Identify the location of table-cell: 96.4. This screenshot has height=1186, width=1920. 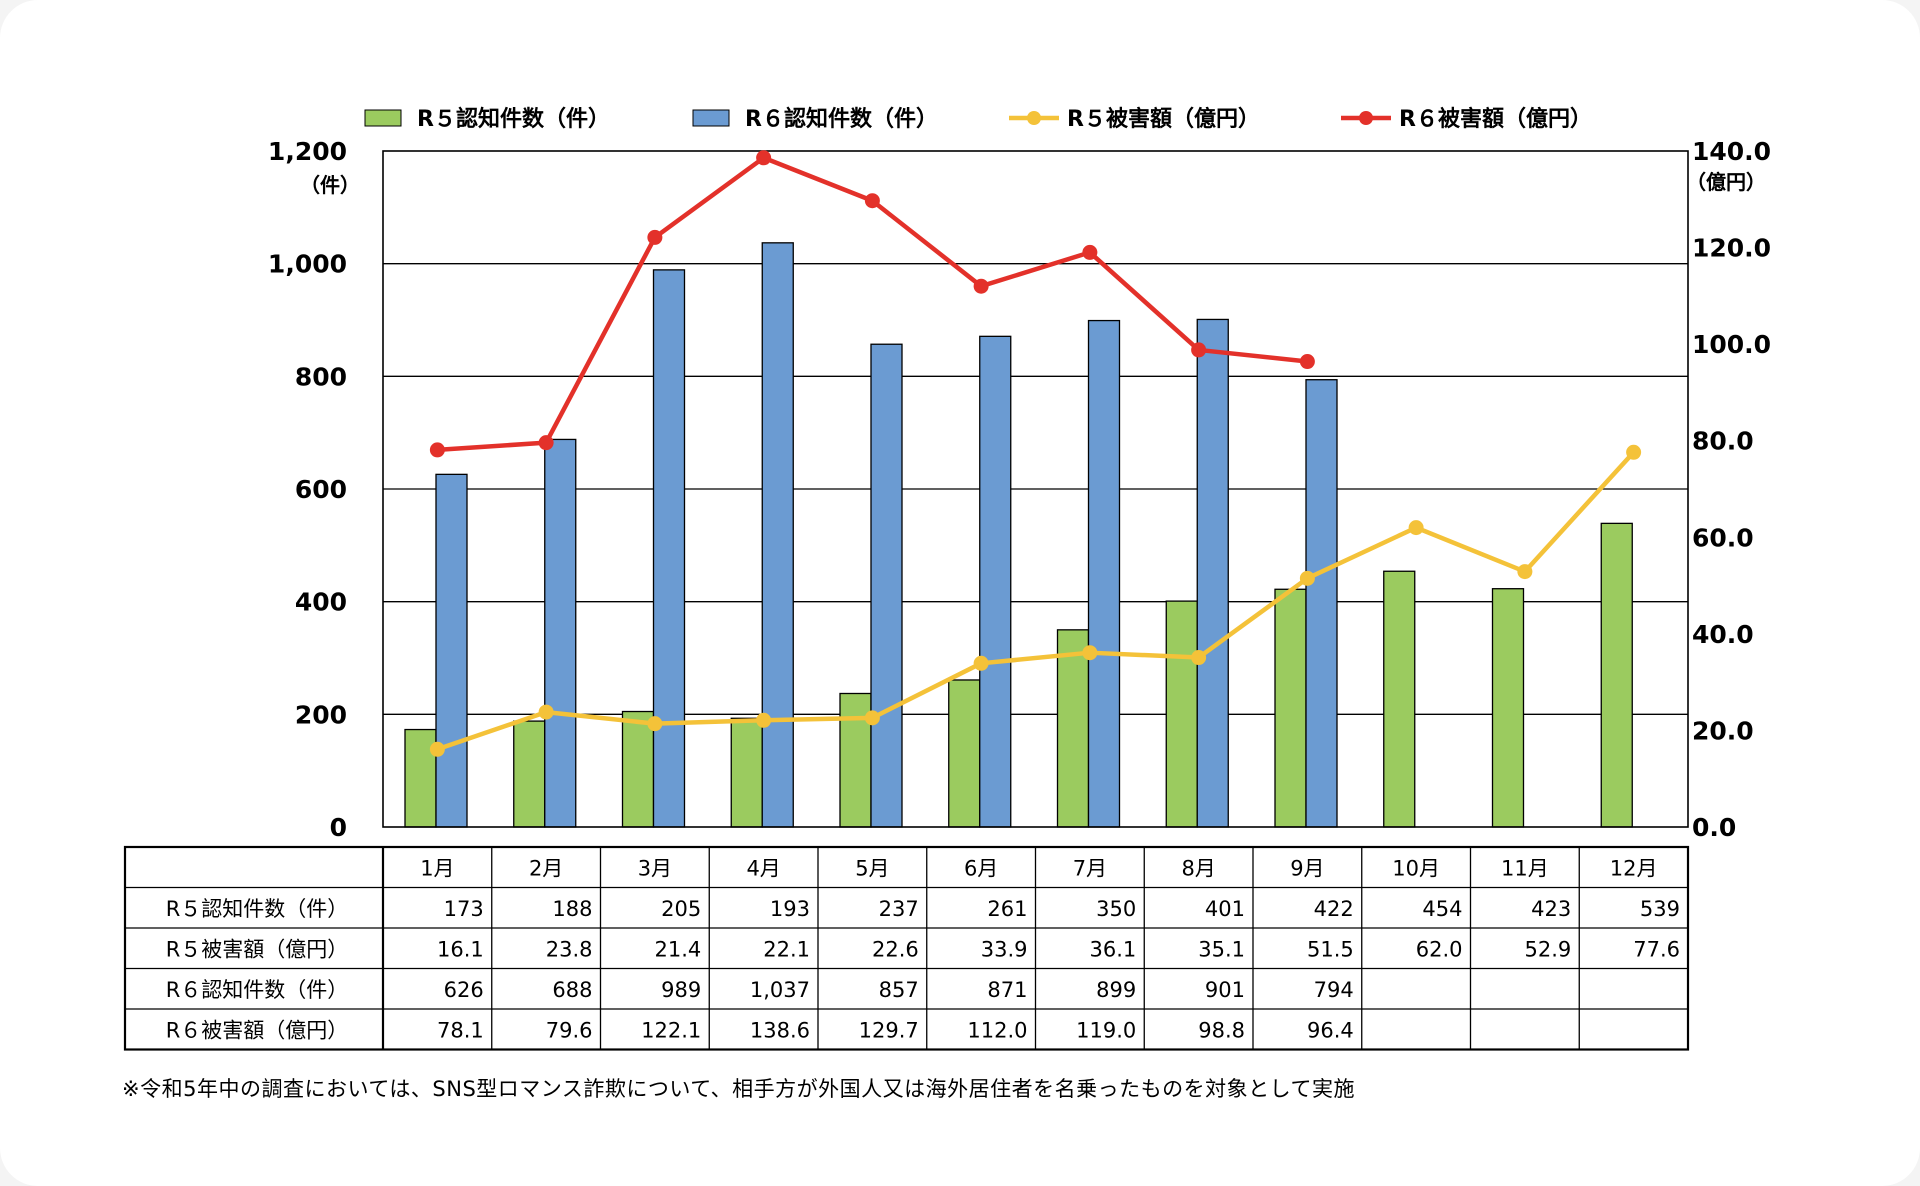
(1330, 1030).